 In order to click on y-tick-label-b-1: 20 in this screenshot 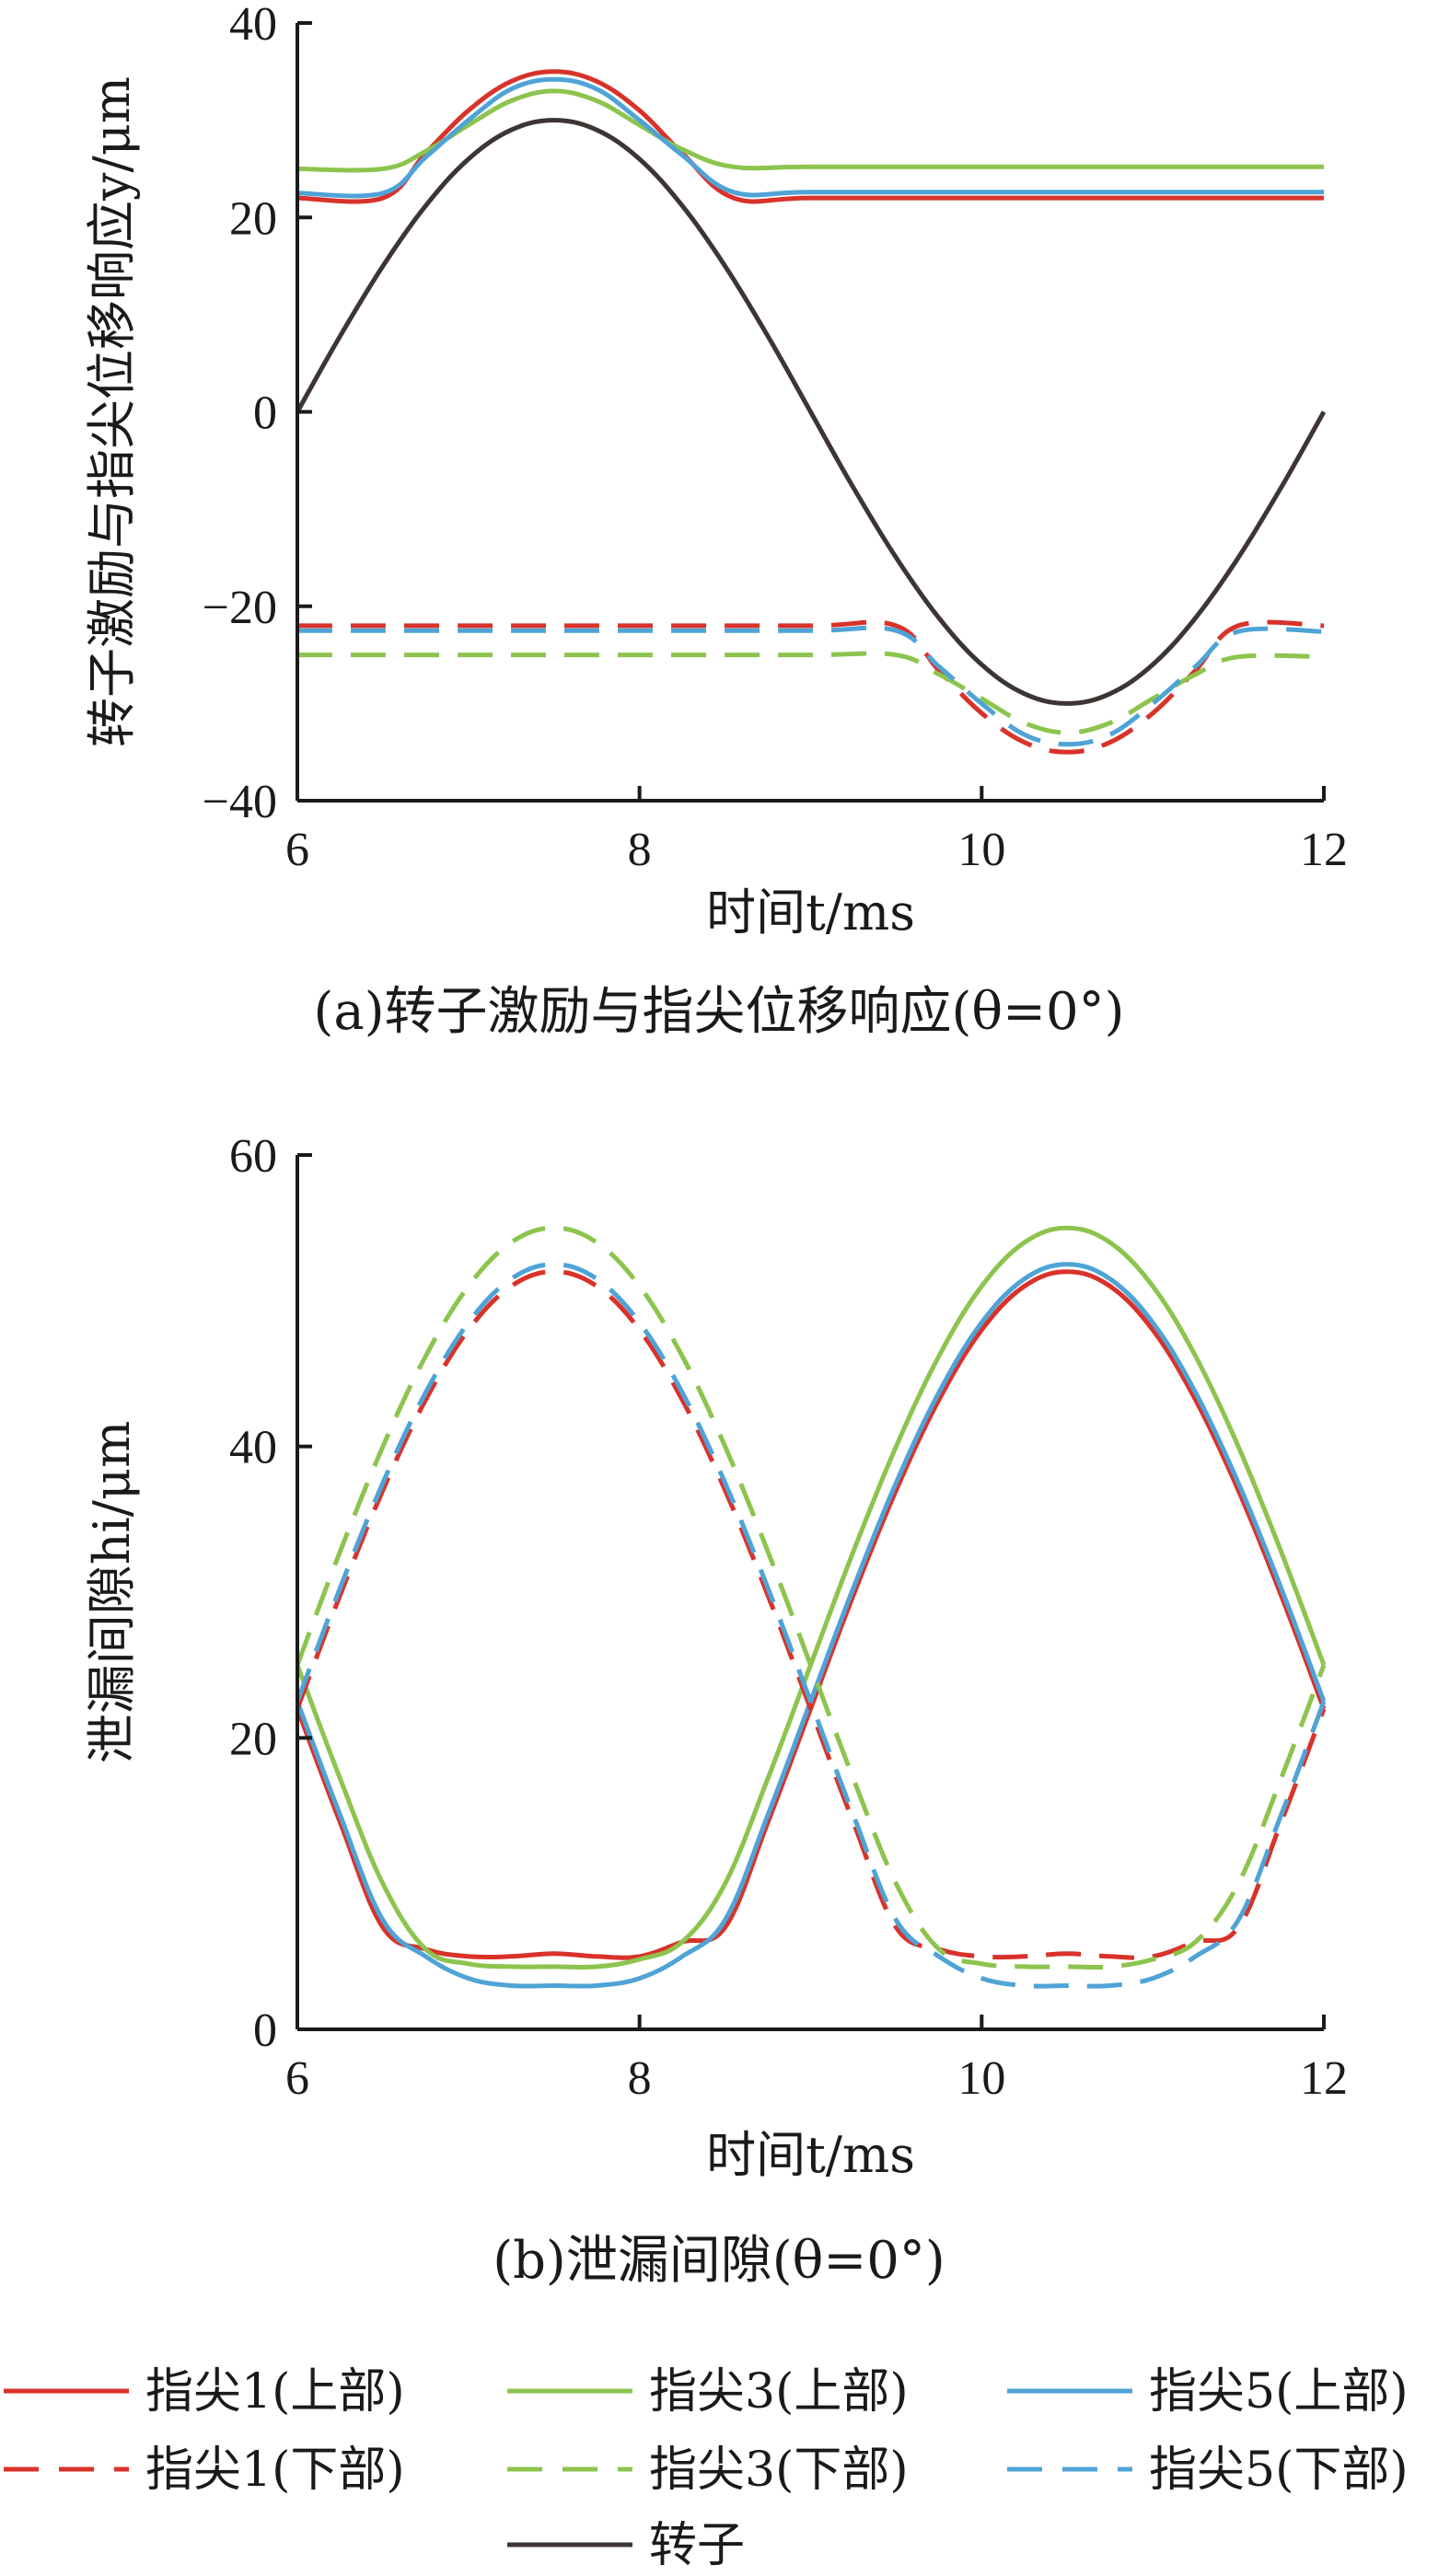, I will do `click(253, 1739)`.